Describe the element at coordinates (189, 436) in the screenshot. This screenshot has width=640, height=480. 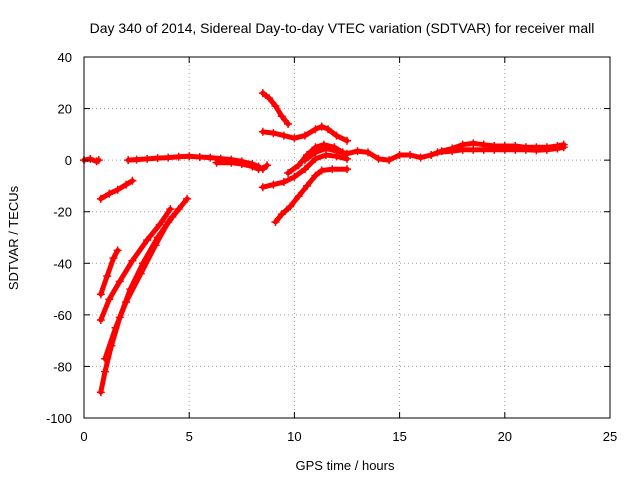
I see `x-tick-label: 5` at that location.